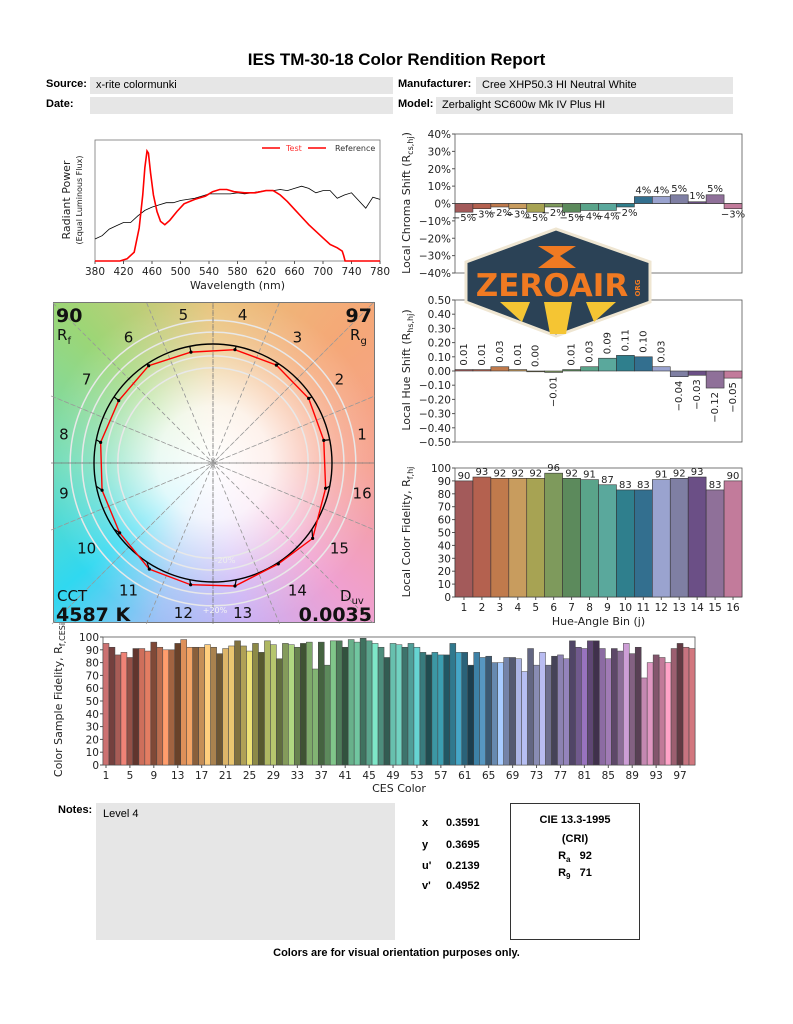  I want to click on bin-number-label: 5, so click(184, 315).